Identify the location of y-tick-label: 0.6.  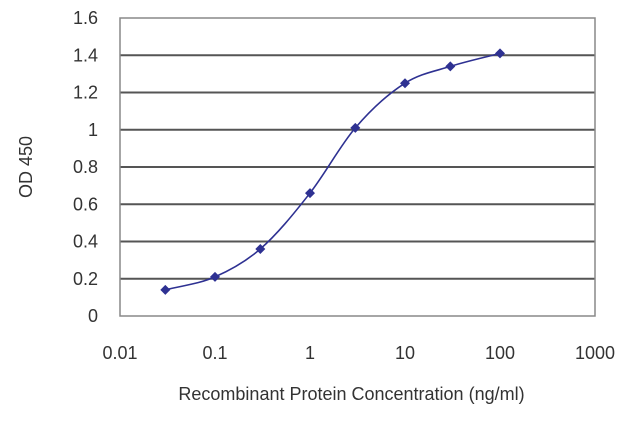
(85, 204).